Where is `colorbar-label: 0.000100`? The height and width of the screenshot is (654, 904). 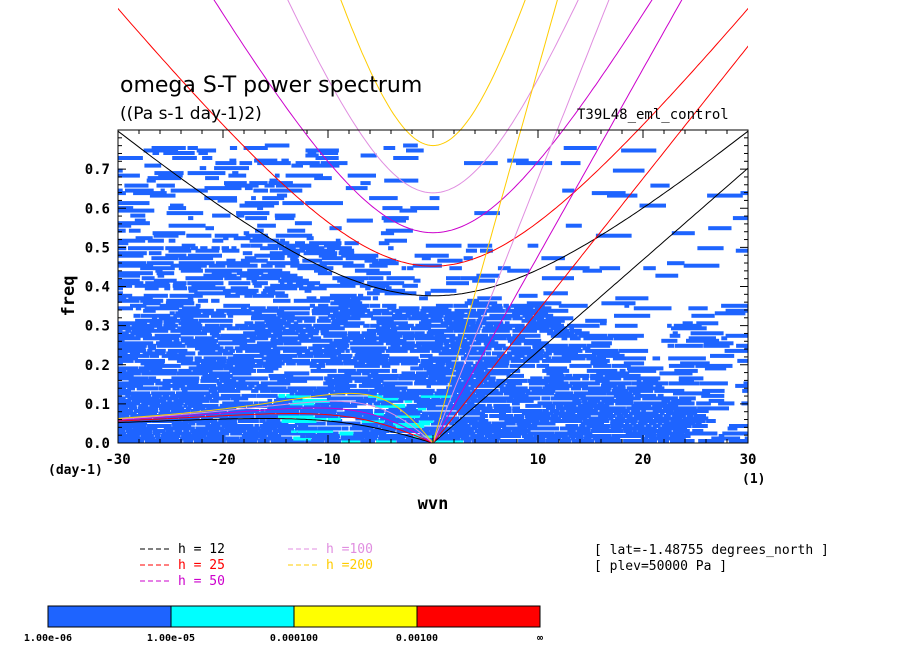 colorbar-label: 0.000100 is located at coordinates (294, 638).